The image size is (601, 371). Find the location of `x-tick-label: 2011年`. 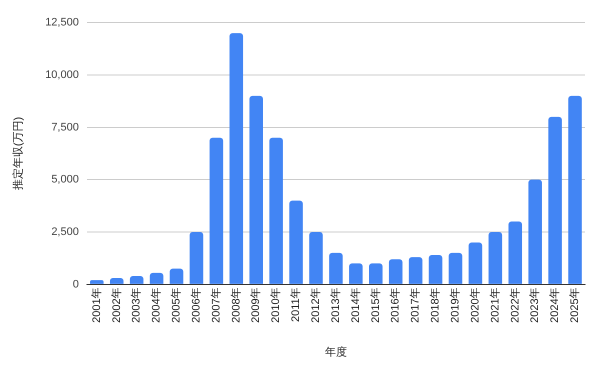

x-tick-label: 2011年 is located at coordinates (296, 304).